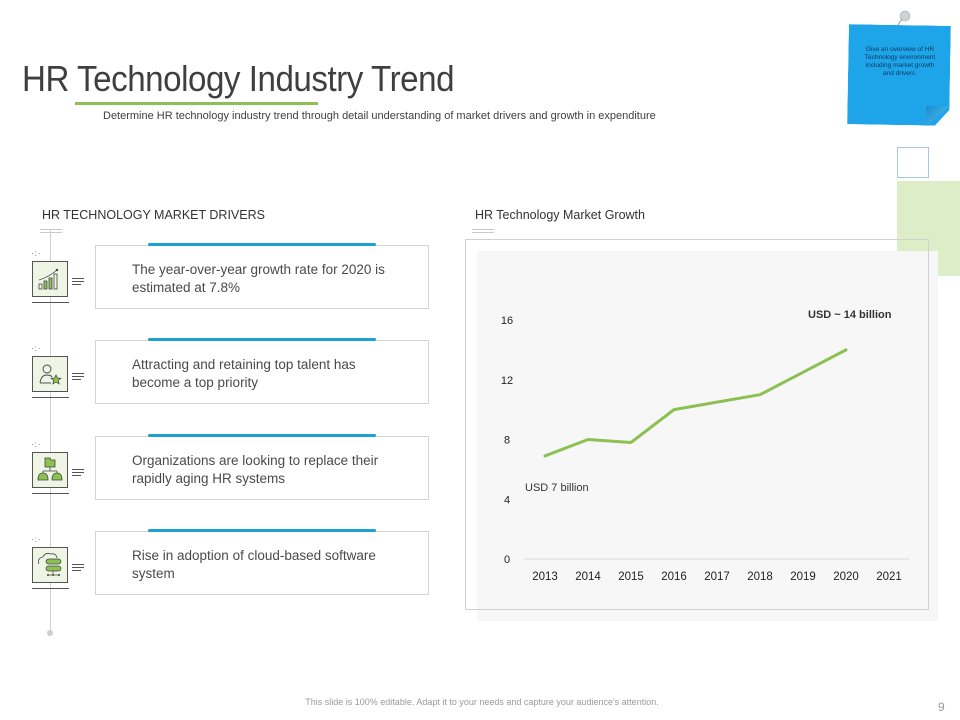  I want to click on growth-title-rule, so click(483, 229).